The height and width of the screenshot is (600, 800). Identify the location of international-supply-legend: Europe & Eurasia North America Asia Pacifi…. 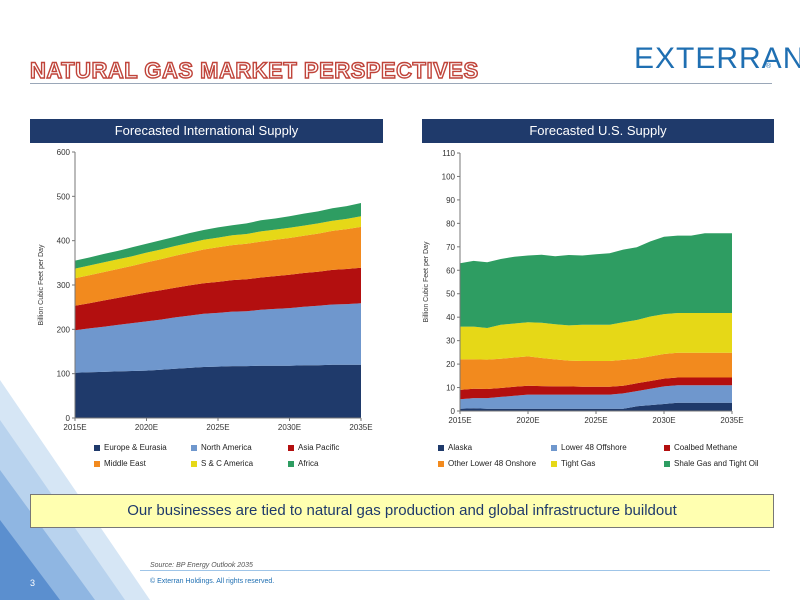
(239, 460).